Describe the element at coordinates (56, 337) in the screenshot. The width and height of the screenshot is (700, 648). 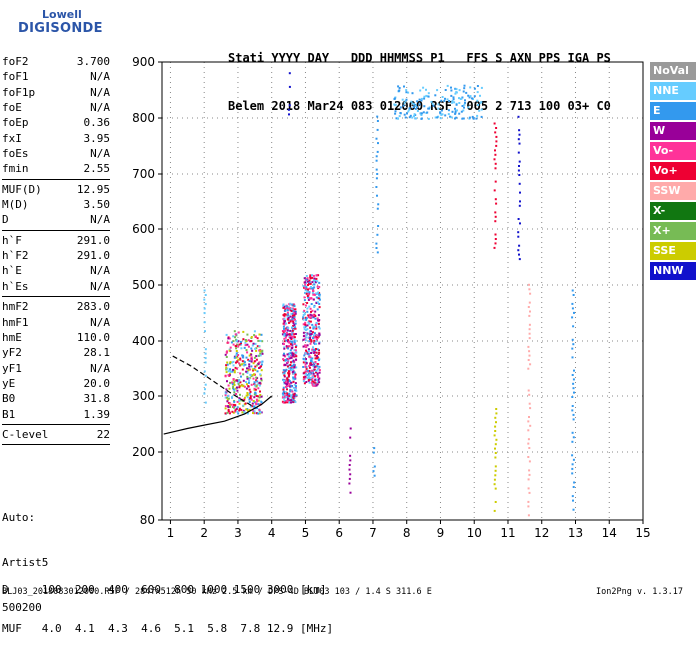
I see `param-row: hmE 110.0` at that location.